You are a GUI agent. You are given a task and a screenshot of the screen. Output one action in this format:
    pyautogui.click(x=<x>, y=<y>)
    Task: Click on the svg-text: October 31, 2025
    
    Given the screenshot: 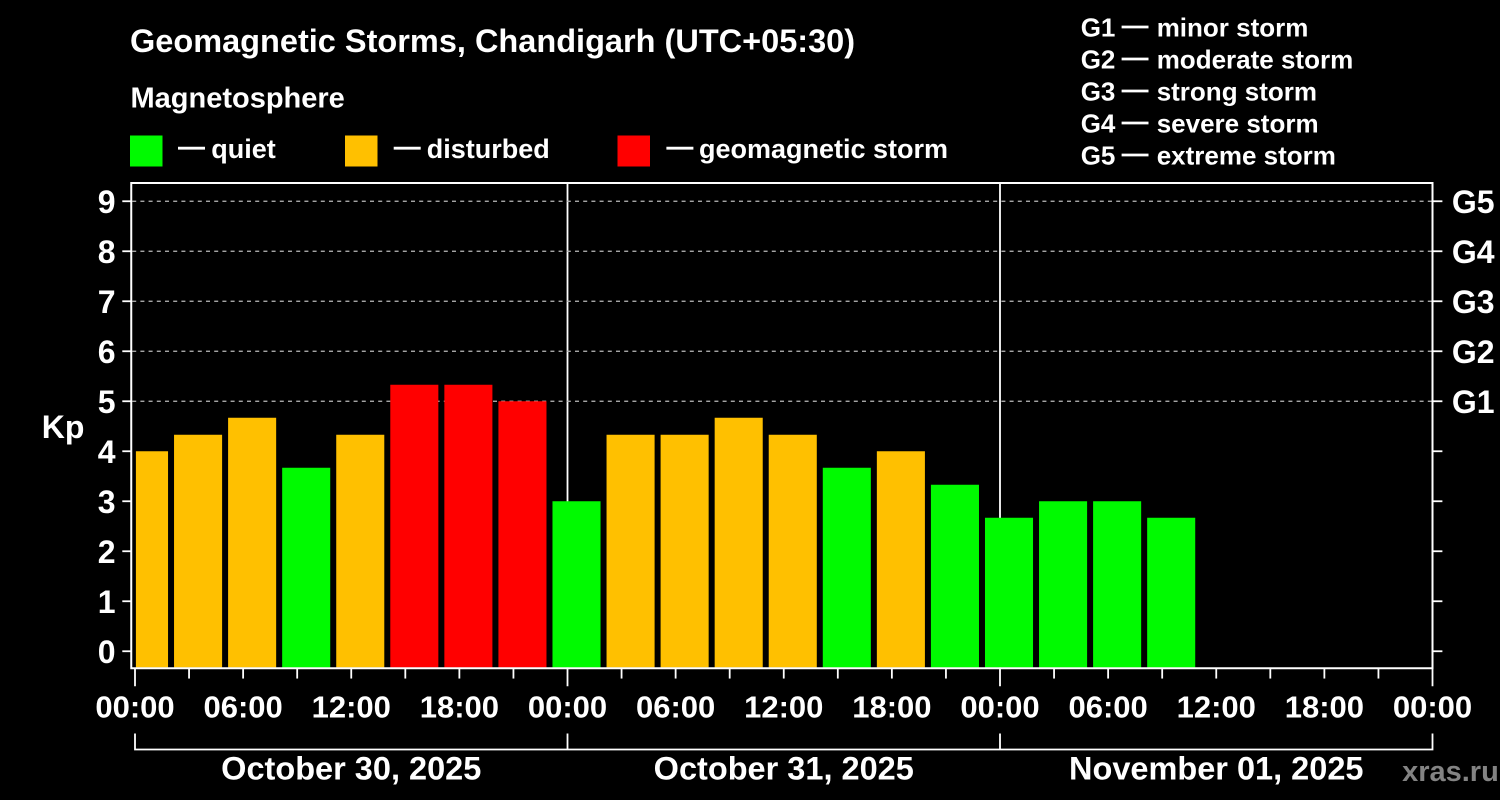 What is the action you would take?
    pyautogui.click(x=784, y=768)
    